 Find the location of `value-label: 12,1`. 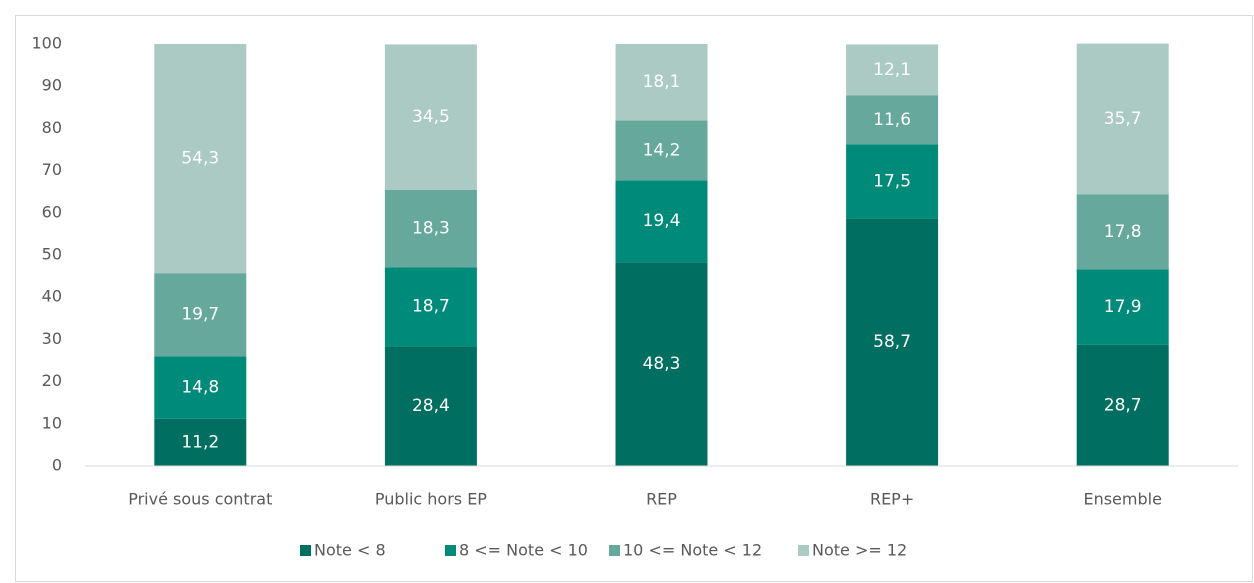

value-label: 12,1 is located at coordinates (892, 70).